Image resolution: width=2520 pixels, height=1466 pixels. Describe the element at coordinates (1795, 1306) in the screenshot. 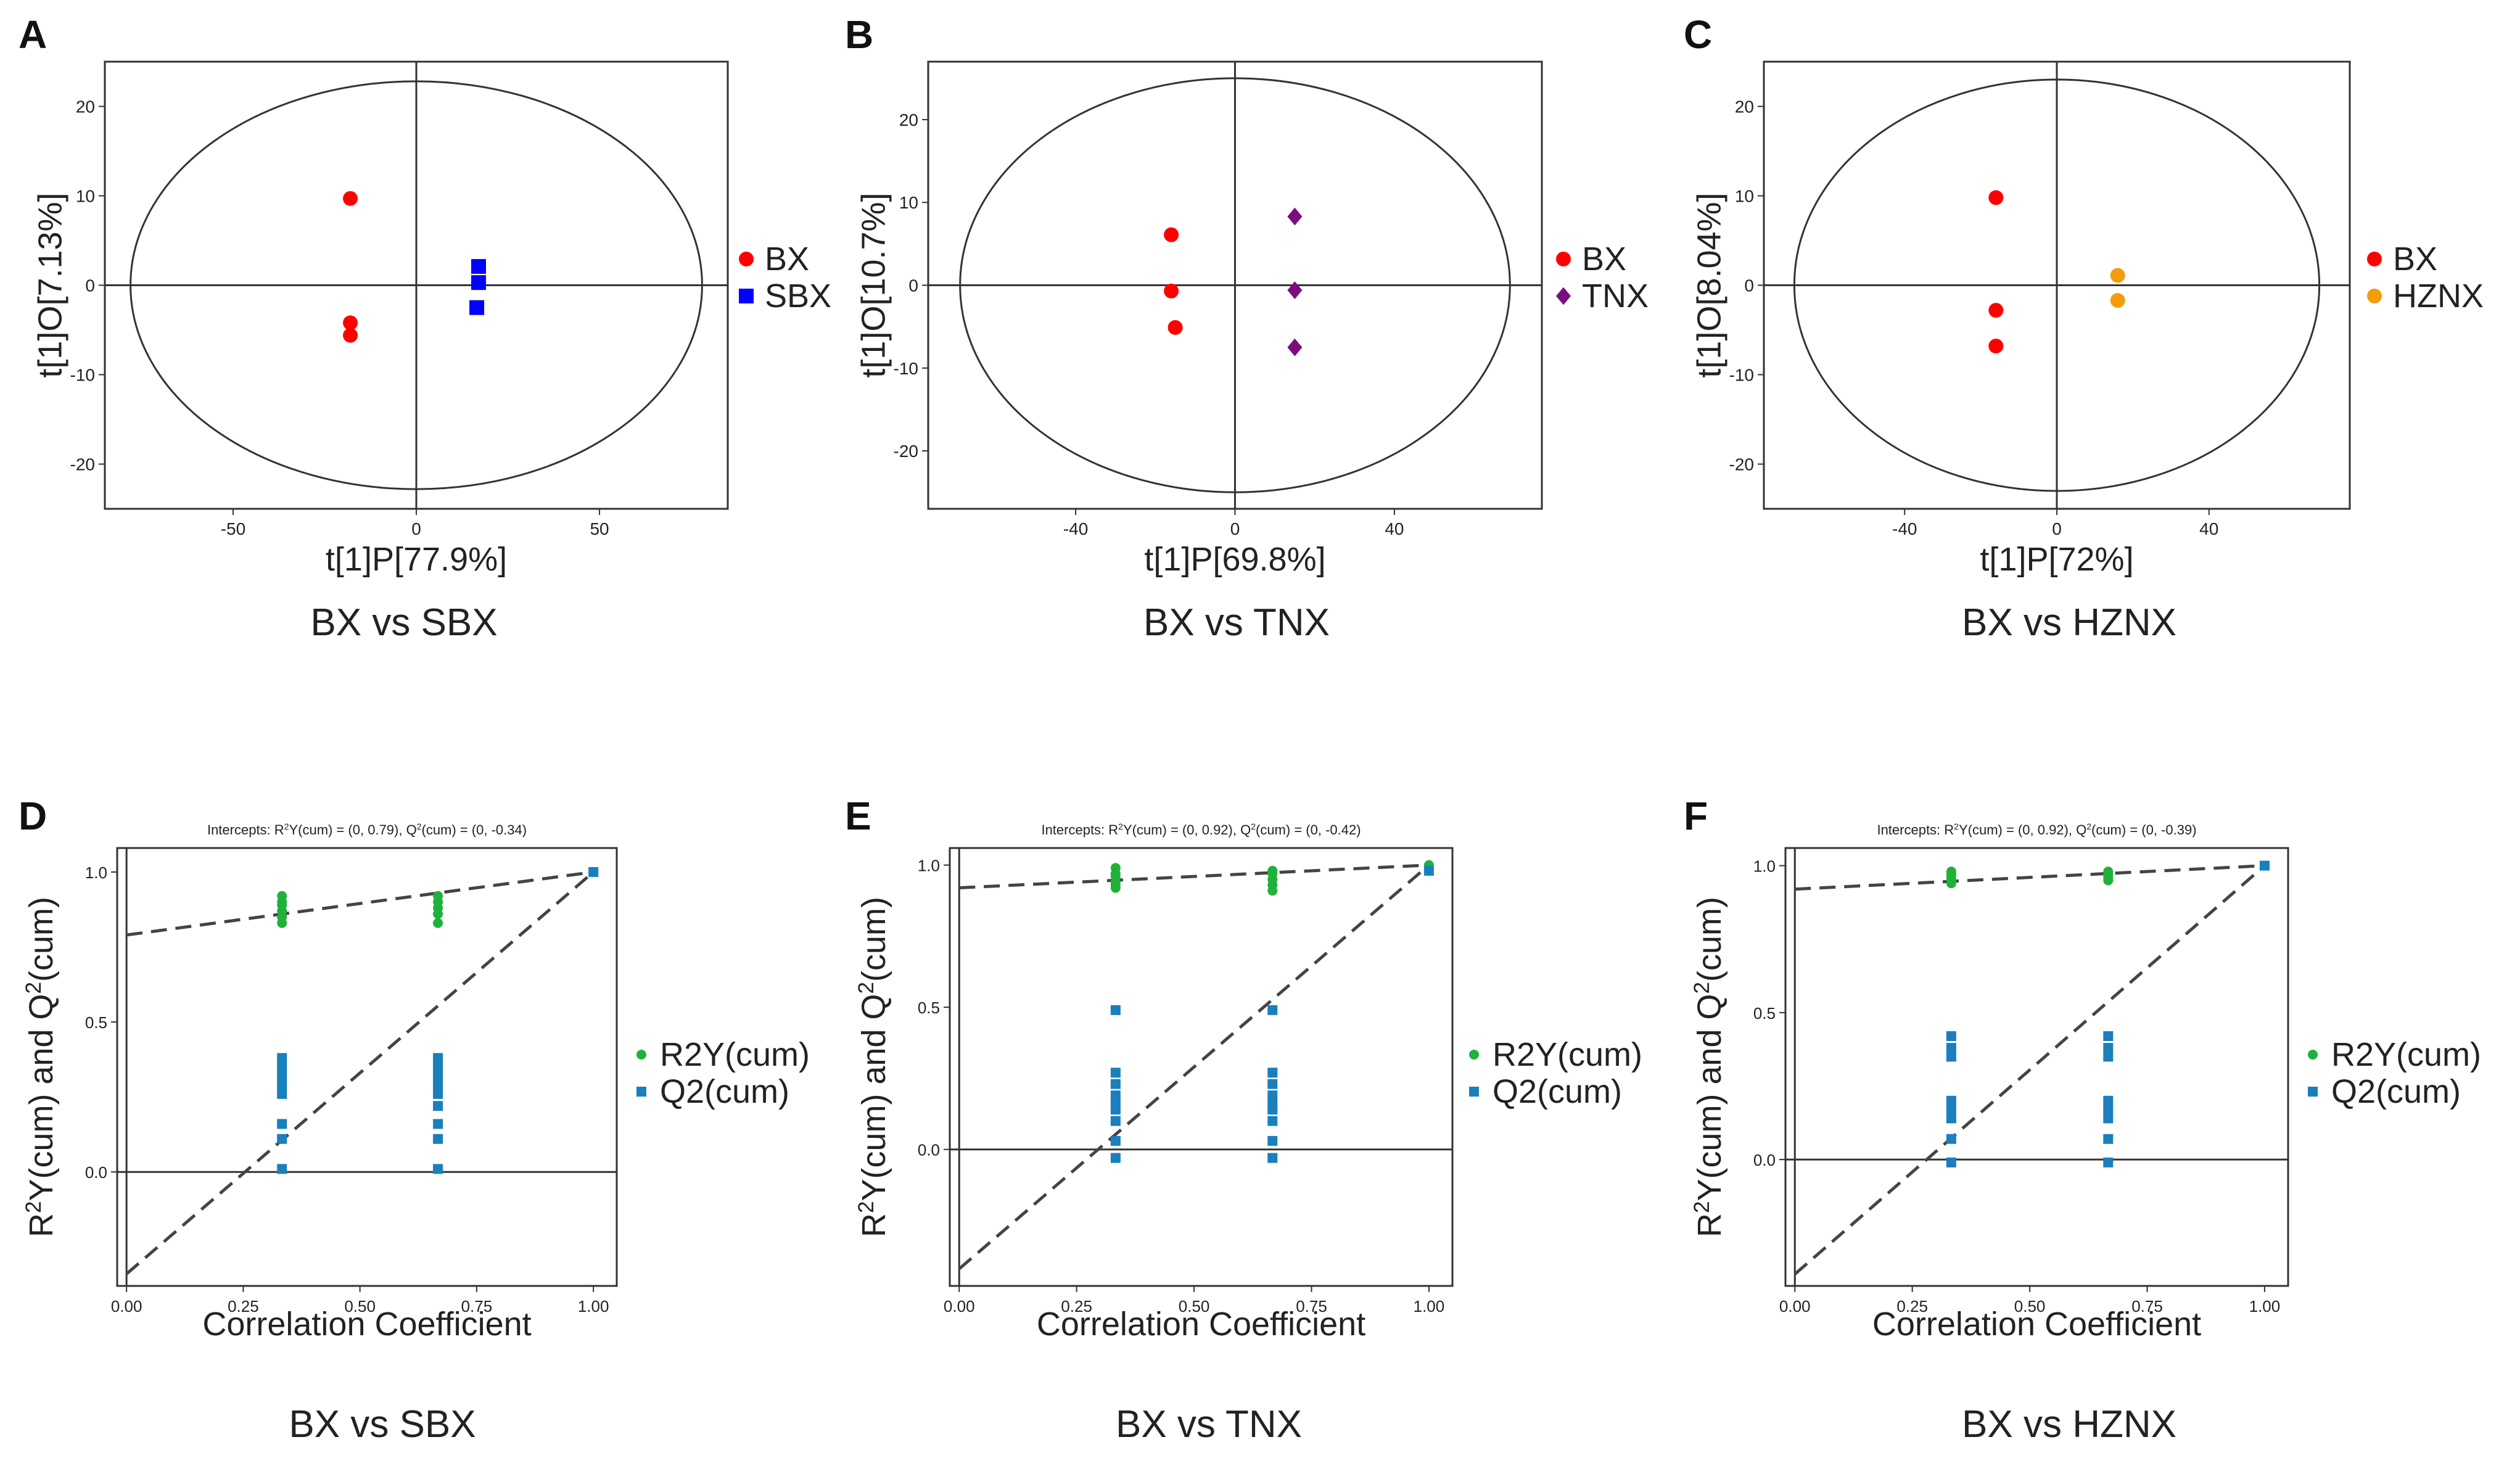

I see `x-tick-label: 0.00` at that location.